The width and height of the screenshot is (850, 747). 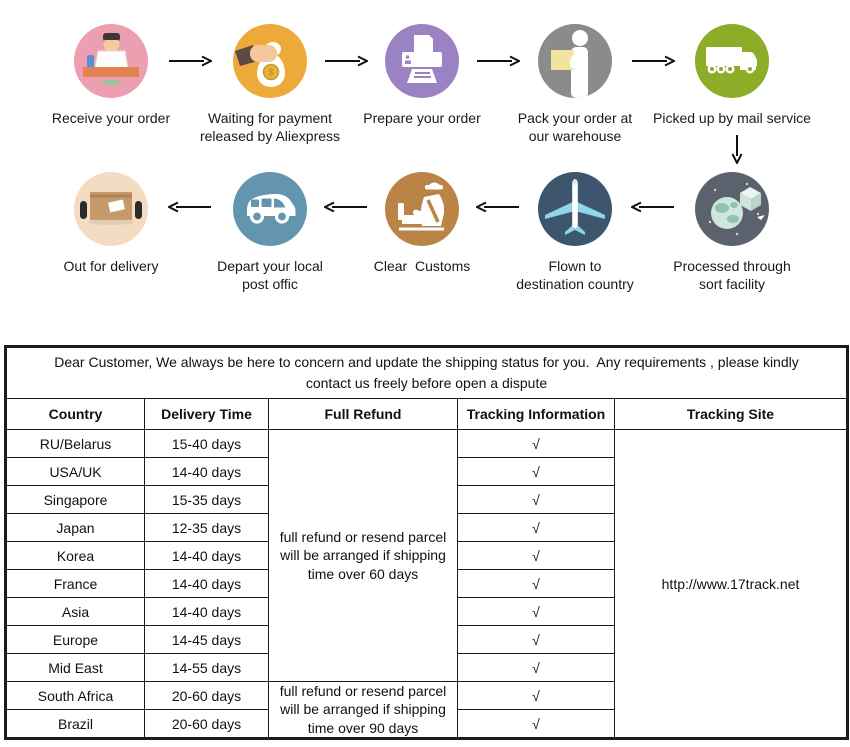 What do you see at coordinates (111, 266) in the screenshot?
I see `flow-step-label: Out for delivery` at bounding box center [111, 266].